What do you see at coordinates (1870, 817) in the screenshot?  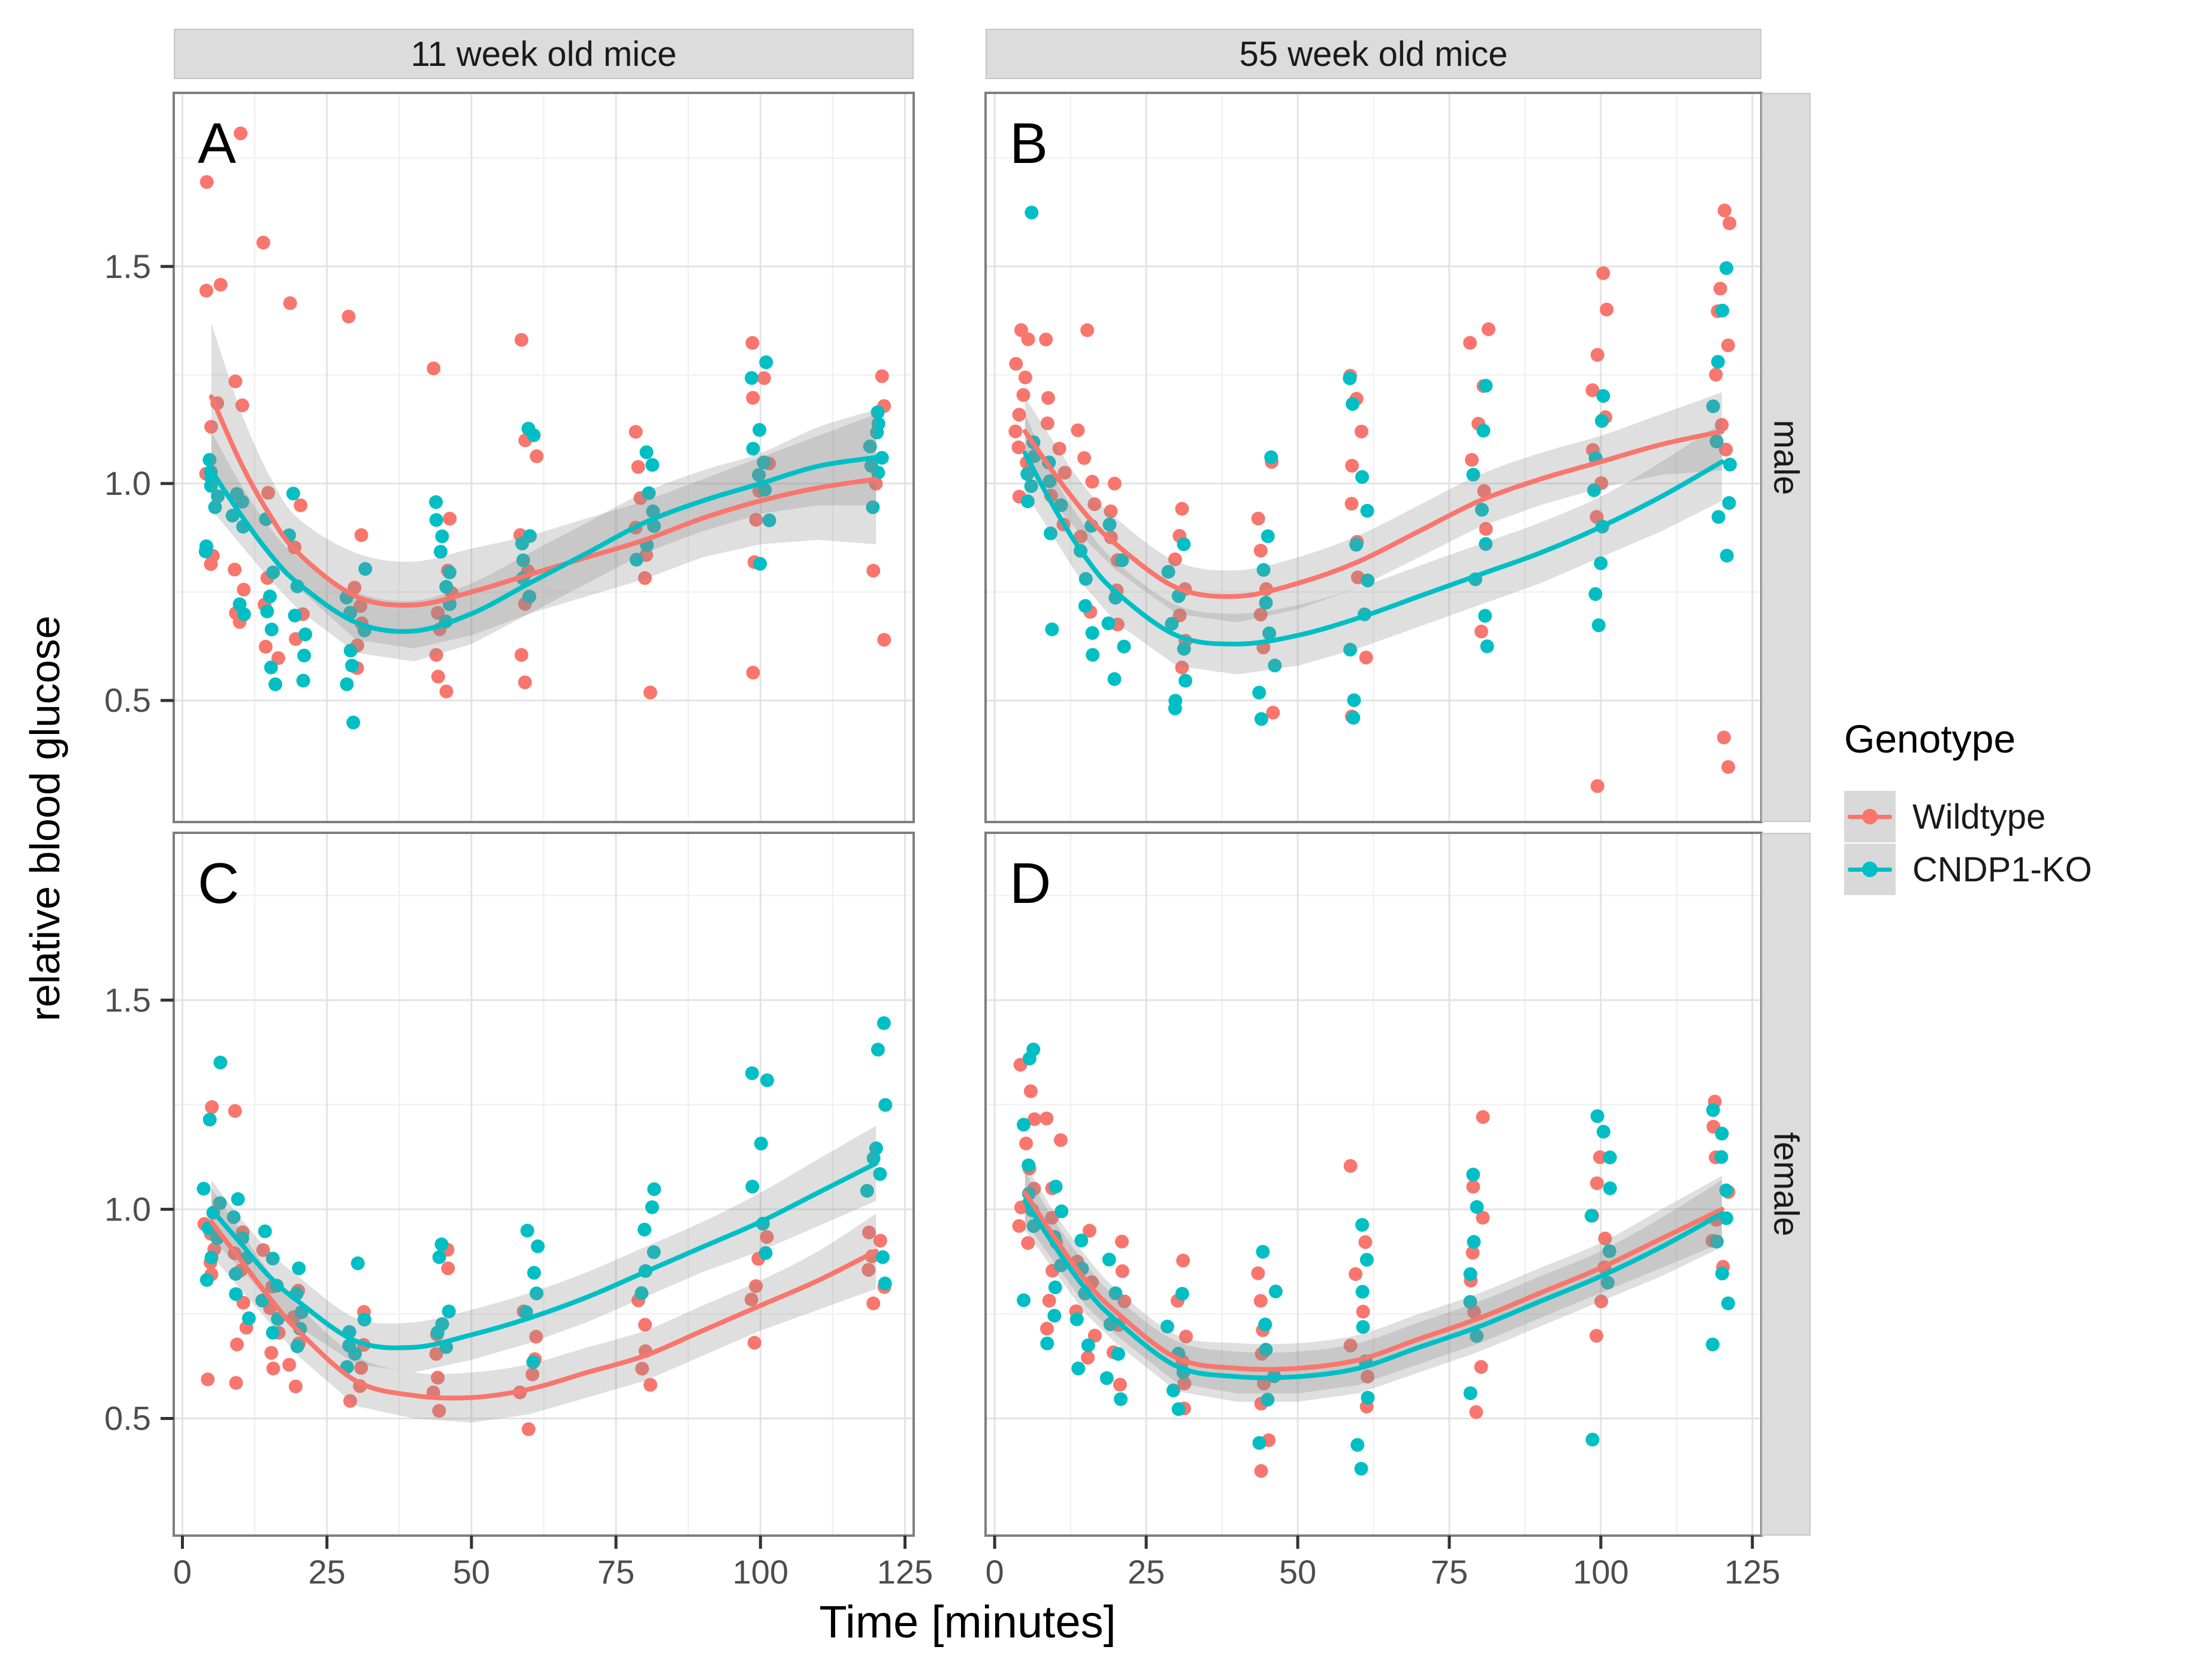 I see `wildtype-point-icon` at bounding box center [1870, 817].